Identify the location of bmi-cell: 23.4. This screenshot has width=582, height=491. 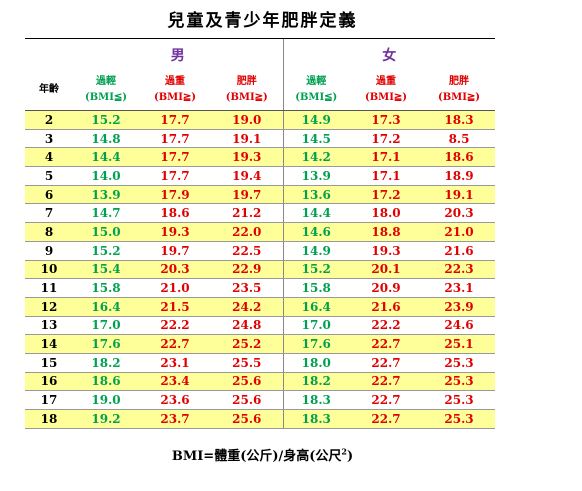
(175, 382).